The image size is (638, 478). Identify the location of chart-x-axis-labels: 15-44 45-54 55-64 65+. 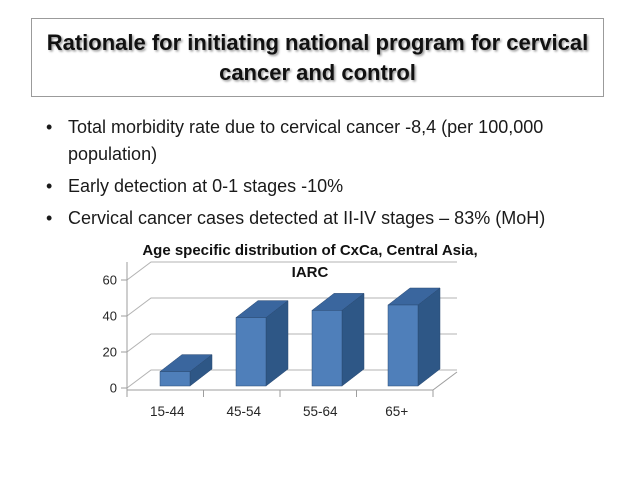
(279, 411).